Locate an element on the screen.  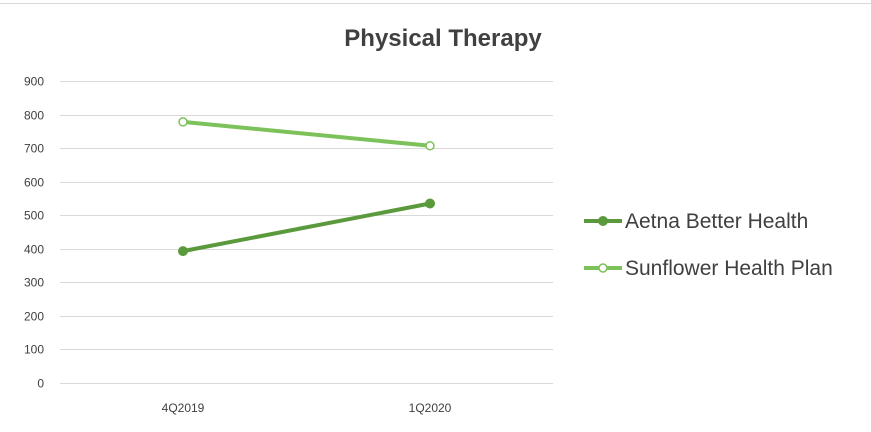
y-tick-label: 200 is located at coordinates (34, 317).